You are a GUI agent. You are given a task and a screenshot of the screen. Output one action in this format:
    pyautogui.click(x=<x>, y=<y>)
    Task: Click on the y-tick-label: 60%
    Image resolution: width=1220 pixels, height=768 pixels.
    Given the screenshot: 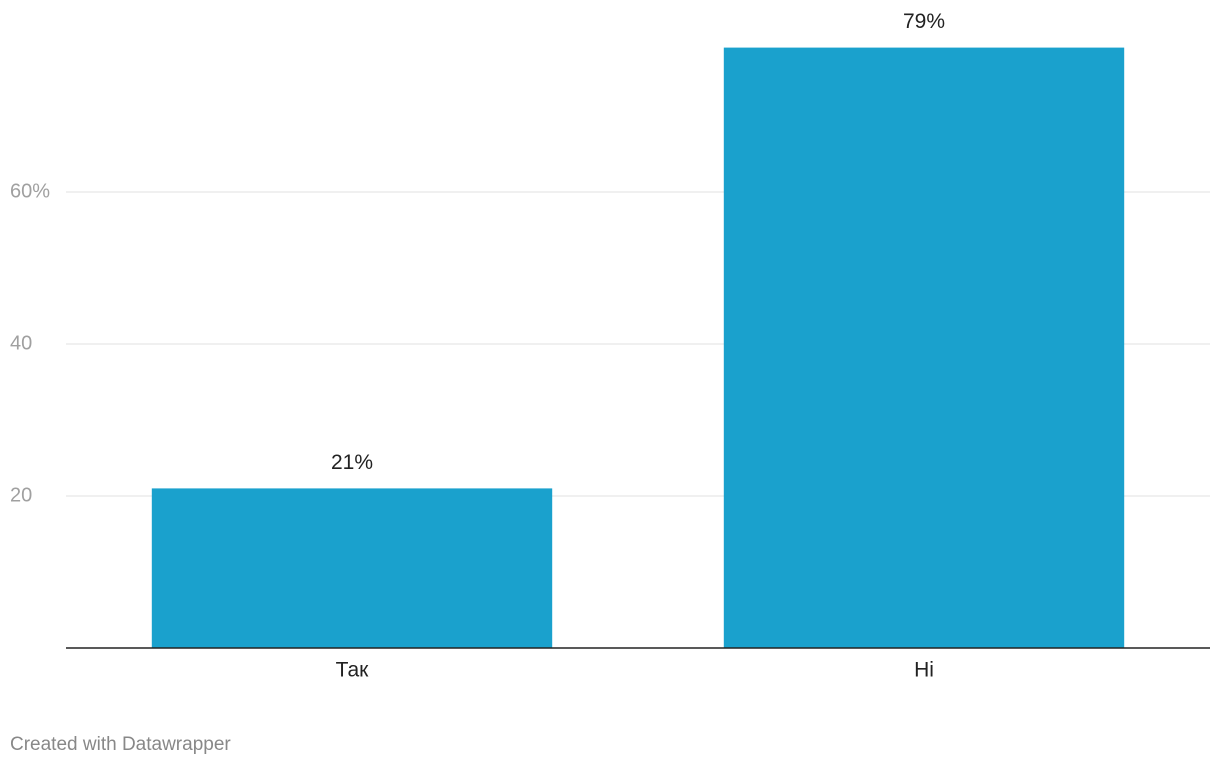 What is the action you would take?
    pyautogui.click(x=30, y=191)
    